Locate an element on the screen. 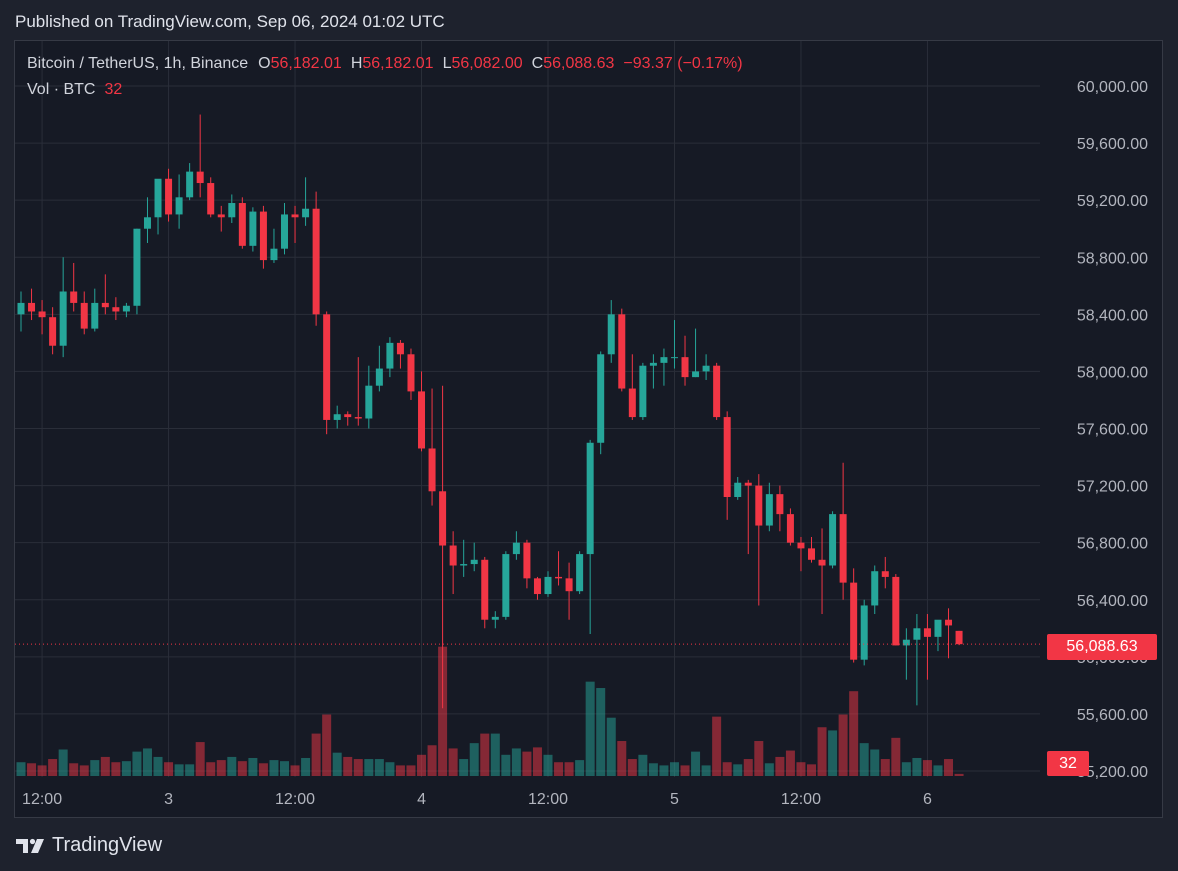 The height and width of the screenshot is (871, 1178). high-value: 56,182.01 is located at coordinates (398, 63).